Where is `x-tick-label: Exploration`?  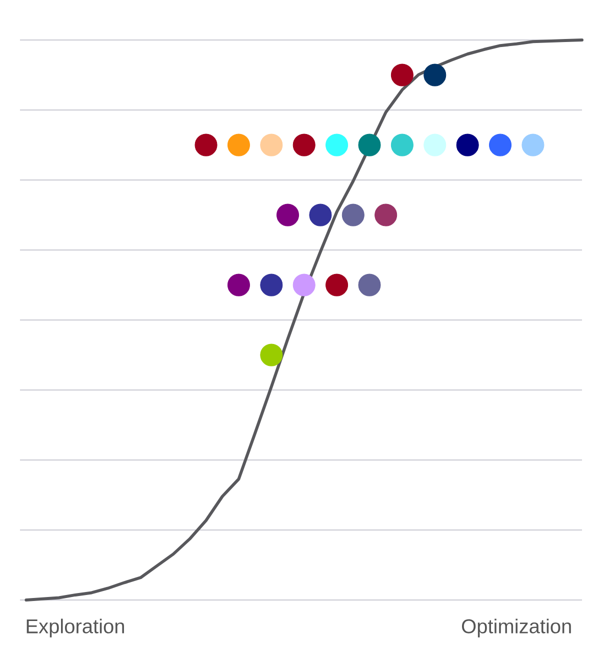 x-tick-label: Exploration is located at coordinates (75, 628).